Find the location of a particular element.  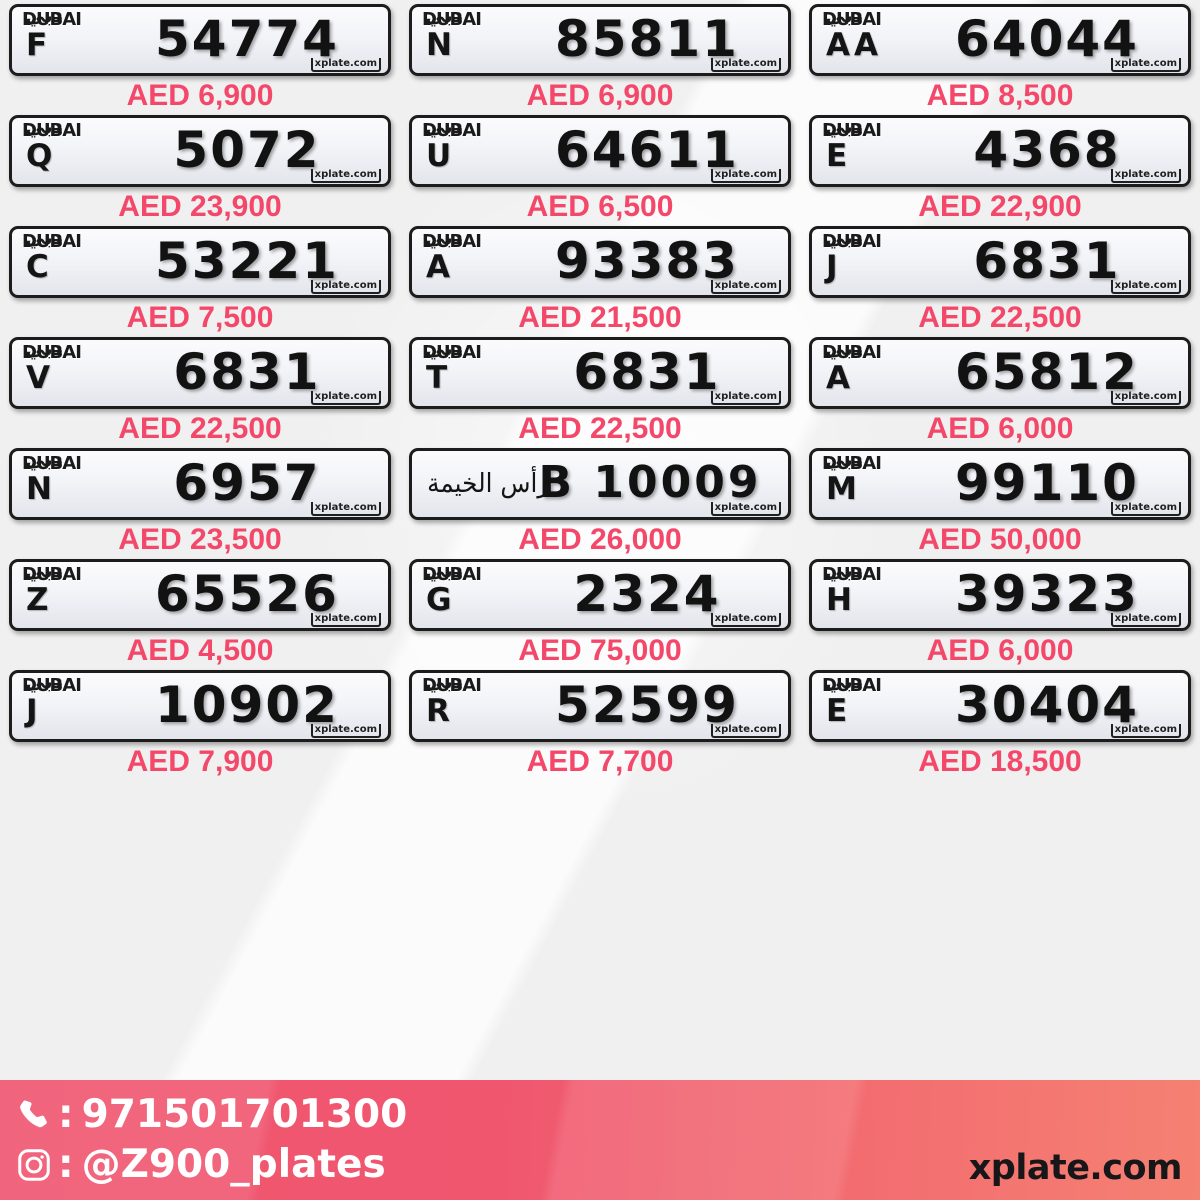

plate-price: AED 21,500 is located at coordinates (600, 317).